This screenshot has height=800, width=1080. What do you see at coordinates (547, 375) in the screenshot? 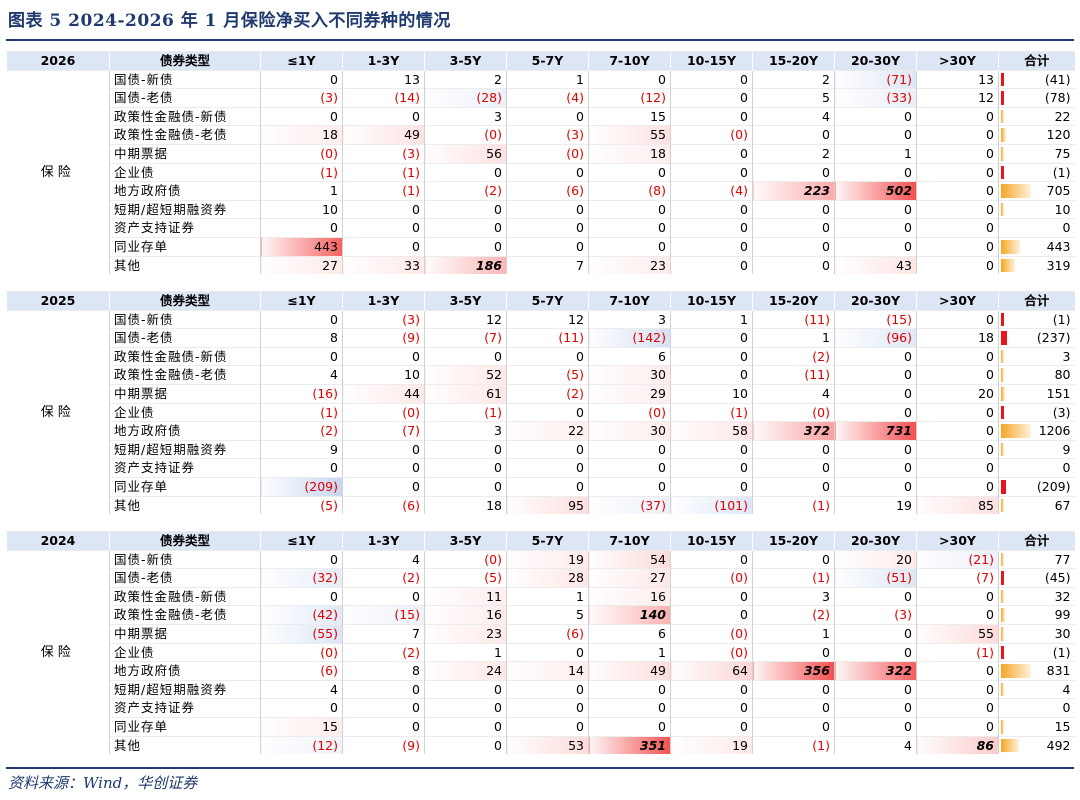
I see `value-cell: (5)` at bounding box center [547, 375].